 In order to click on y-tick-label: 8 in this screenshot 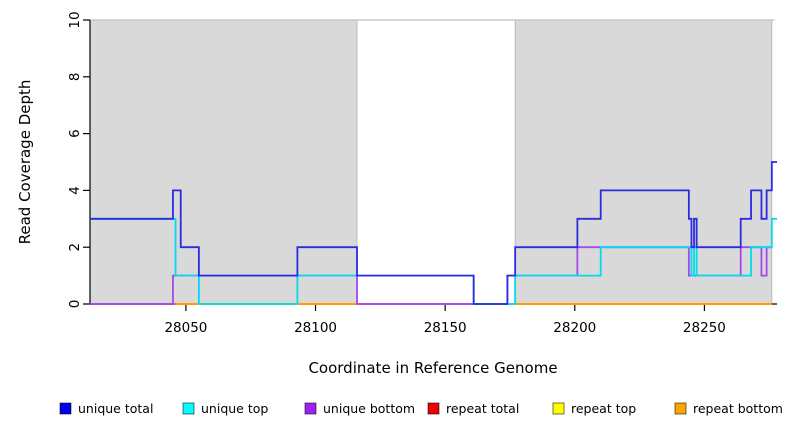, I will do `click(75, 77)`.